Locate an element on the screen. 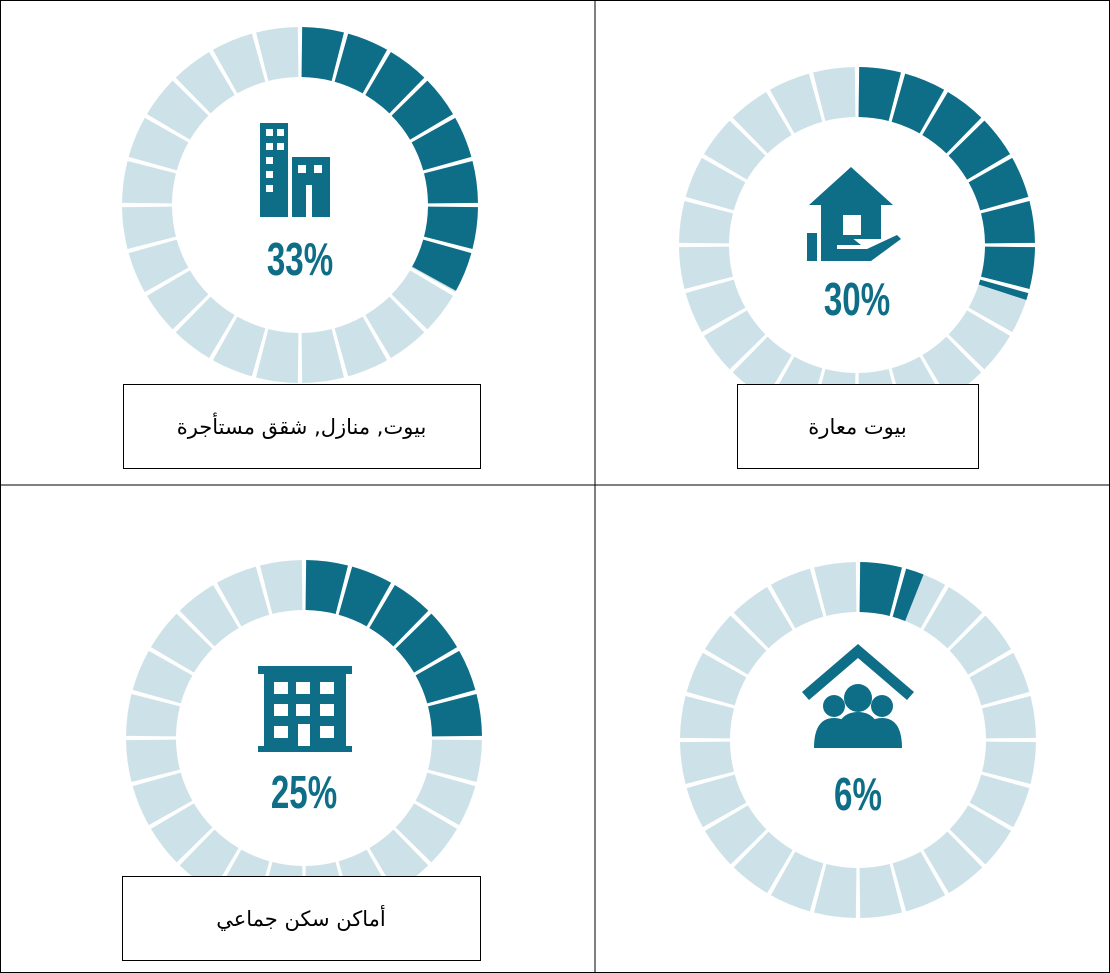  gauge: 33% بيوت, منازل, شقق مستأجرة is located at coordinates (301, 248).